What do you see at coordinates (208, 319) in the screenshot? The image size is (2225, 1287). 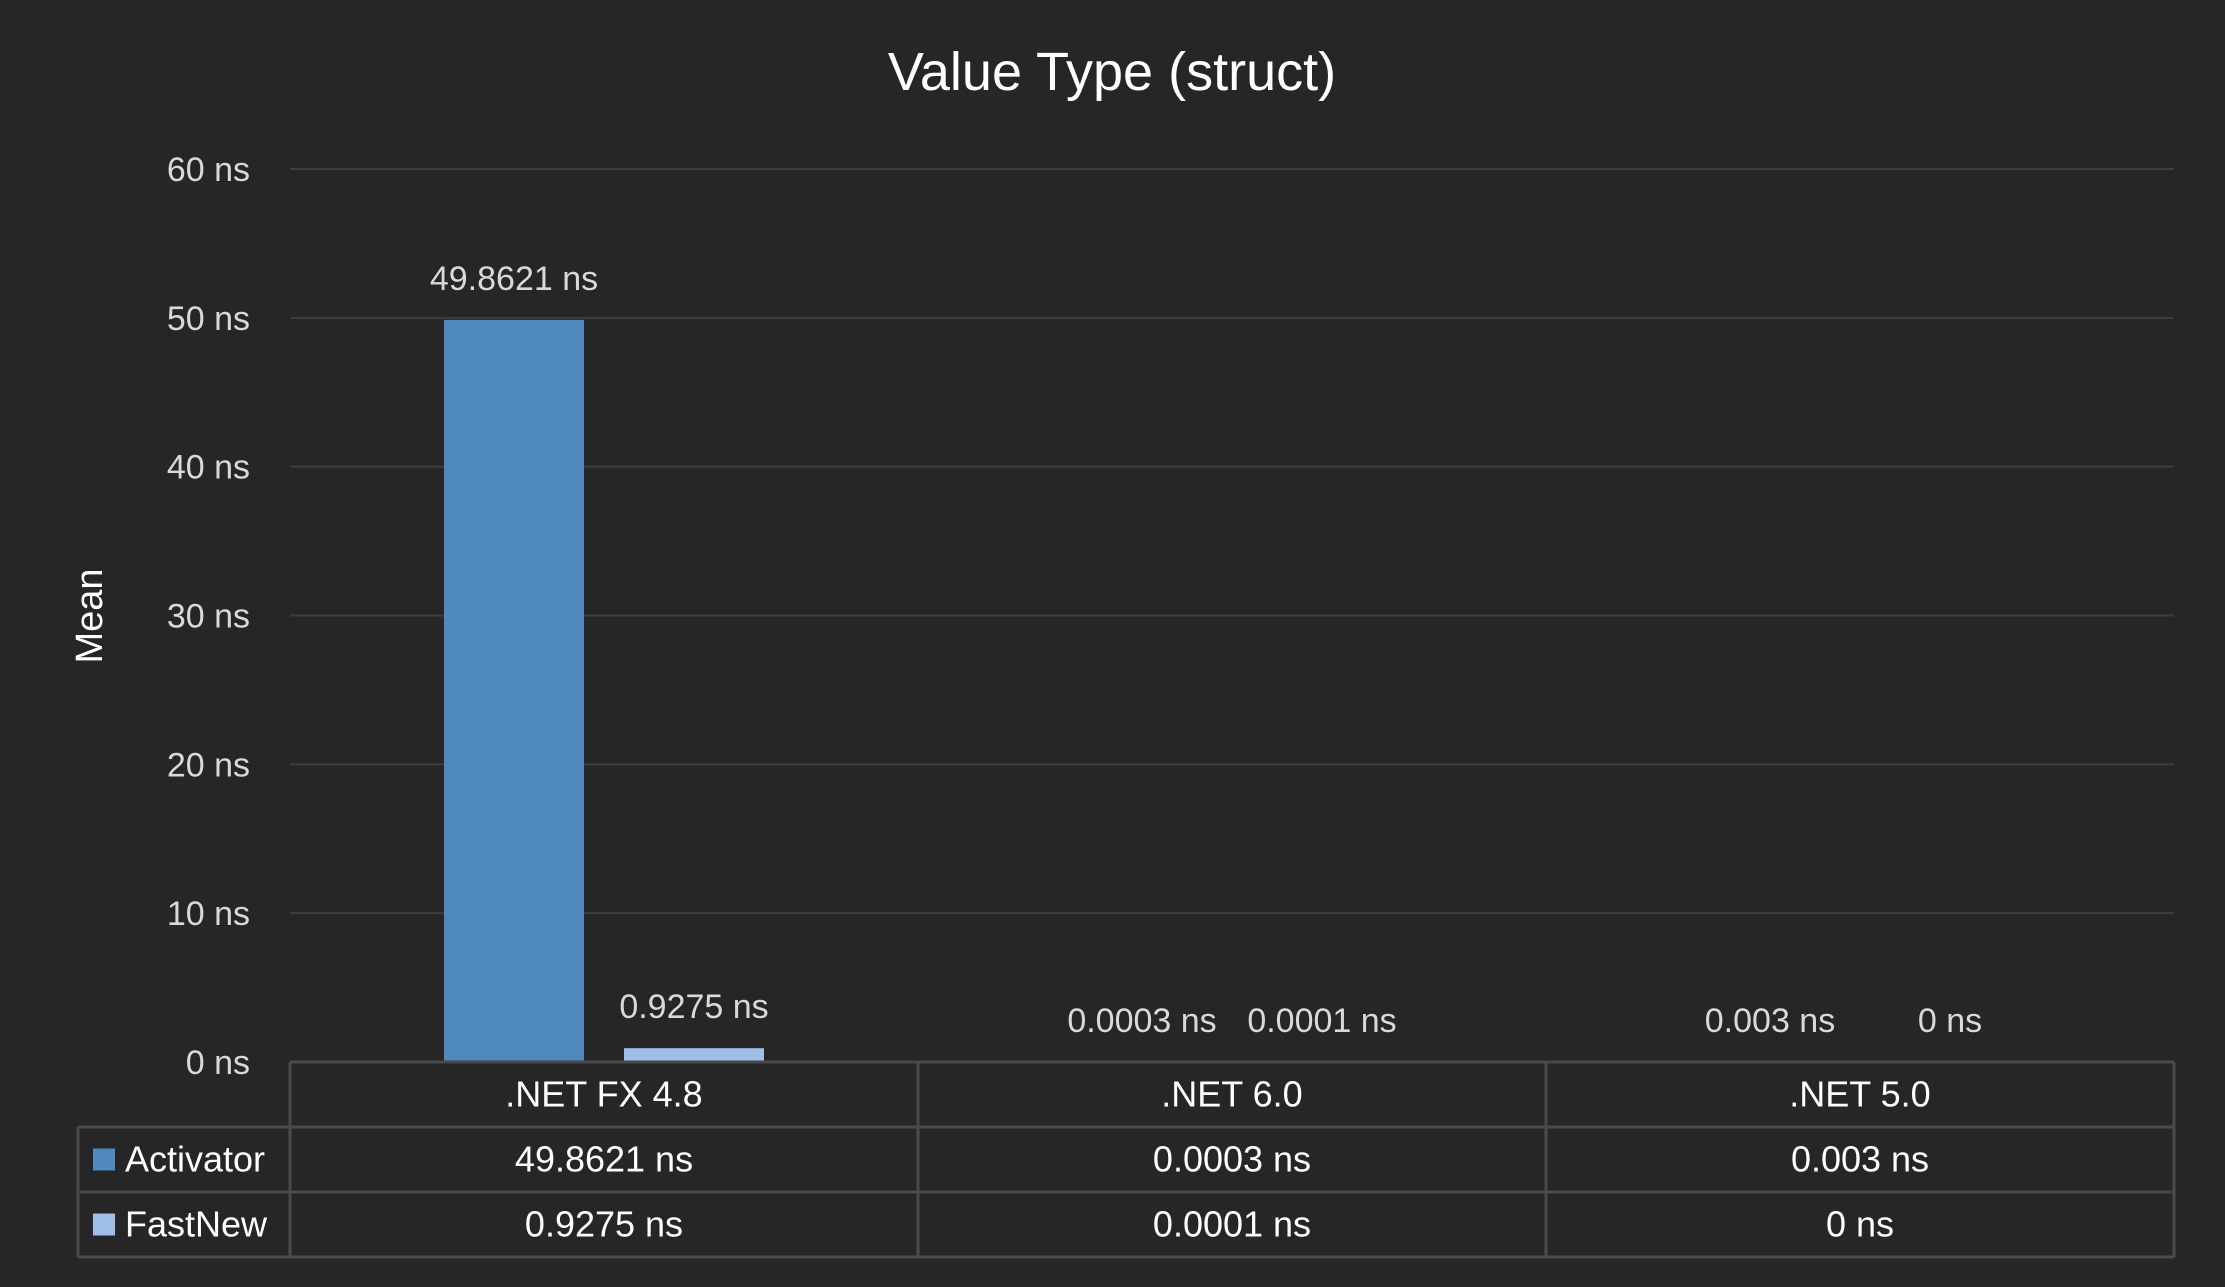 I see `y-tick-label: 50 ns` at bounding box center [208, 319].